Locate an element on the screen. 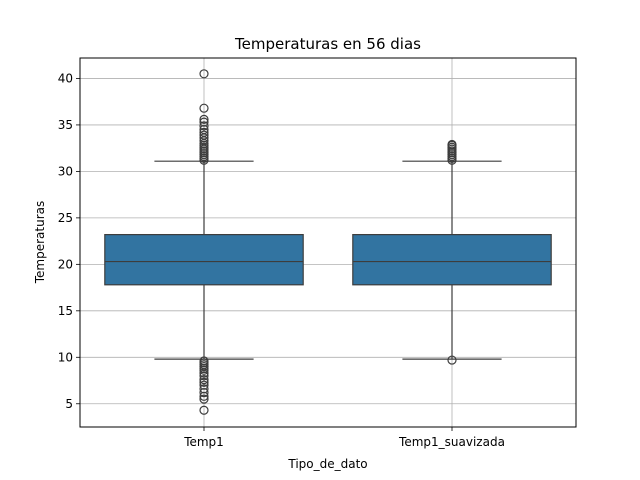 The width and height of the screenshot is (640, 480). box-group is located at coordinates (452, 252).